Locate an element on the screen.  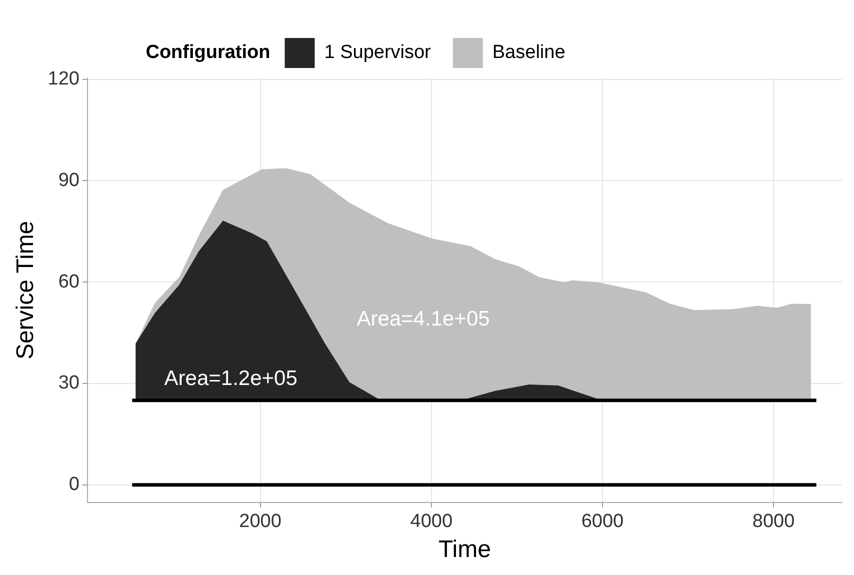
x-axis-title: Time is located at coordinates (464, 550).